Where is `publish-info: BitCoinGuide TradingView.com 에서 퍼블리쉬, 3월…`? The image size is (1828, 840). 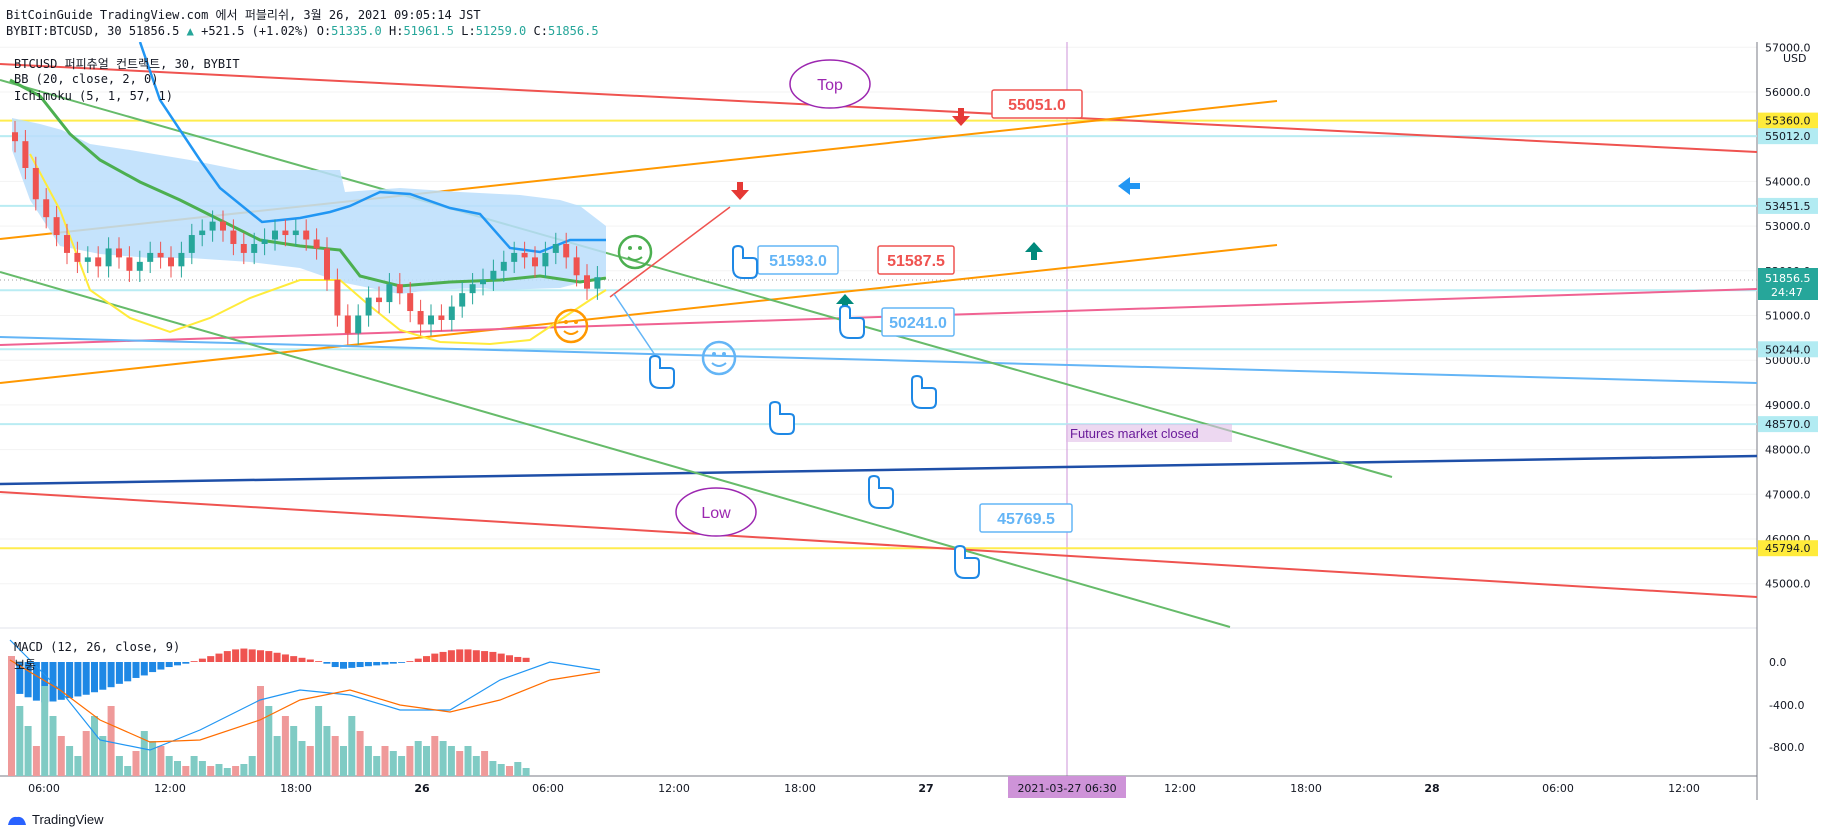
publish-info: BitCoinGuide TradingView.com 에서 퍼블리쉬, 3월… is located at coordinates (243, 15).